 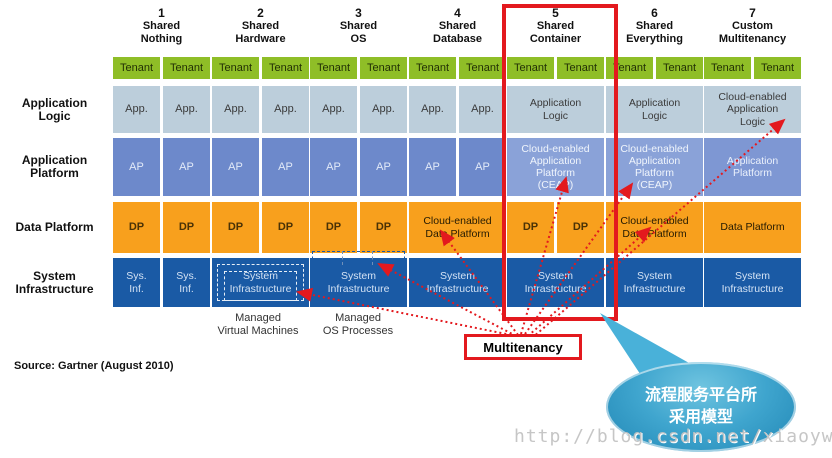 I want to click on application-platform-cell: Application Platform, so click(x=752, y=167).